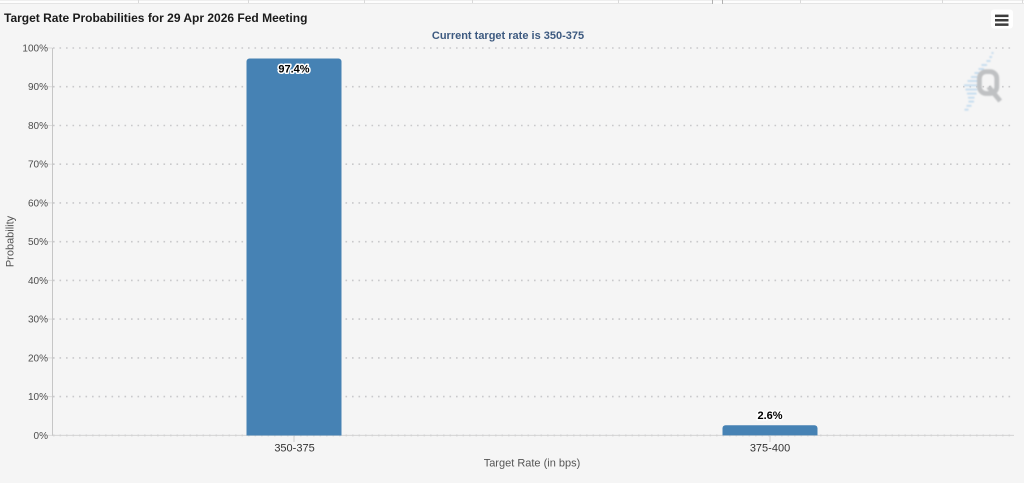 This screenshot has height=483, width=1024. What do you see at coordinates (532, 464) in the screenshot?
I see `svg-text: Target Rate (in bps)` at bounding box center [532, 464].